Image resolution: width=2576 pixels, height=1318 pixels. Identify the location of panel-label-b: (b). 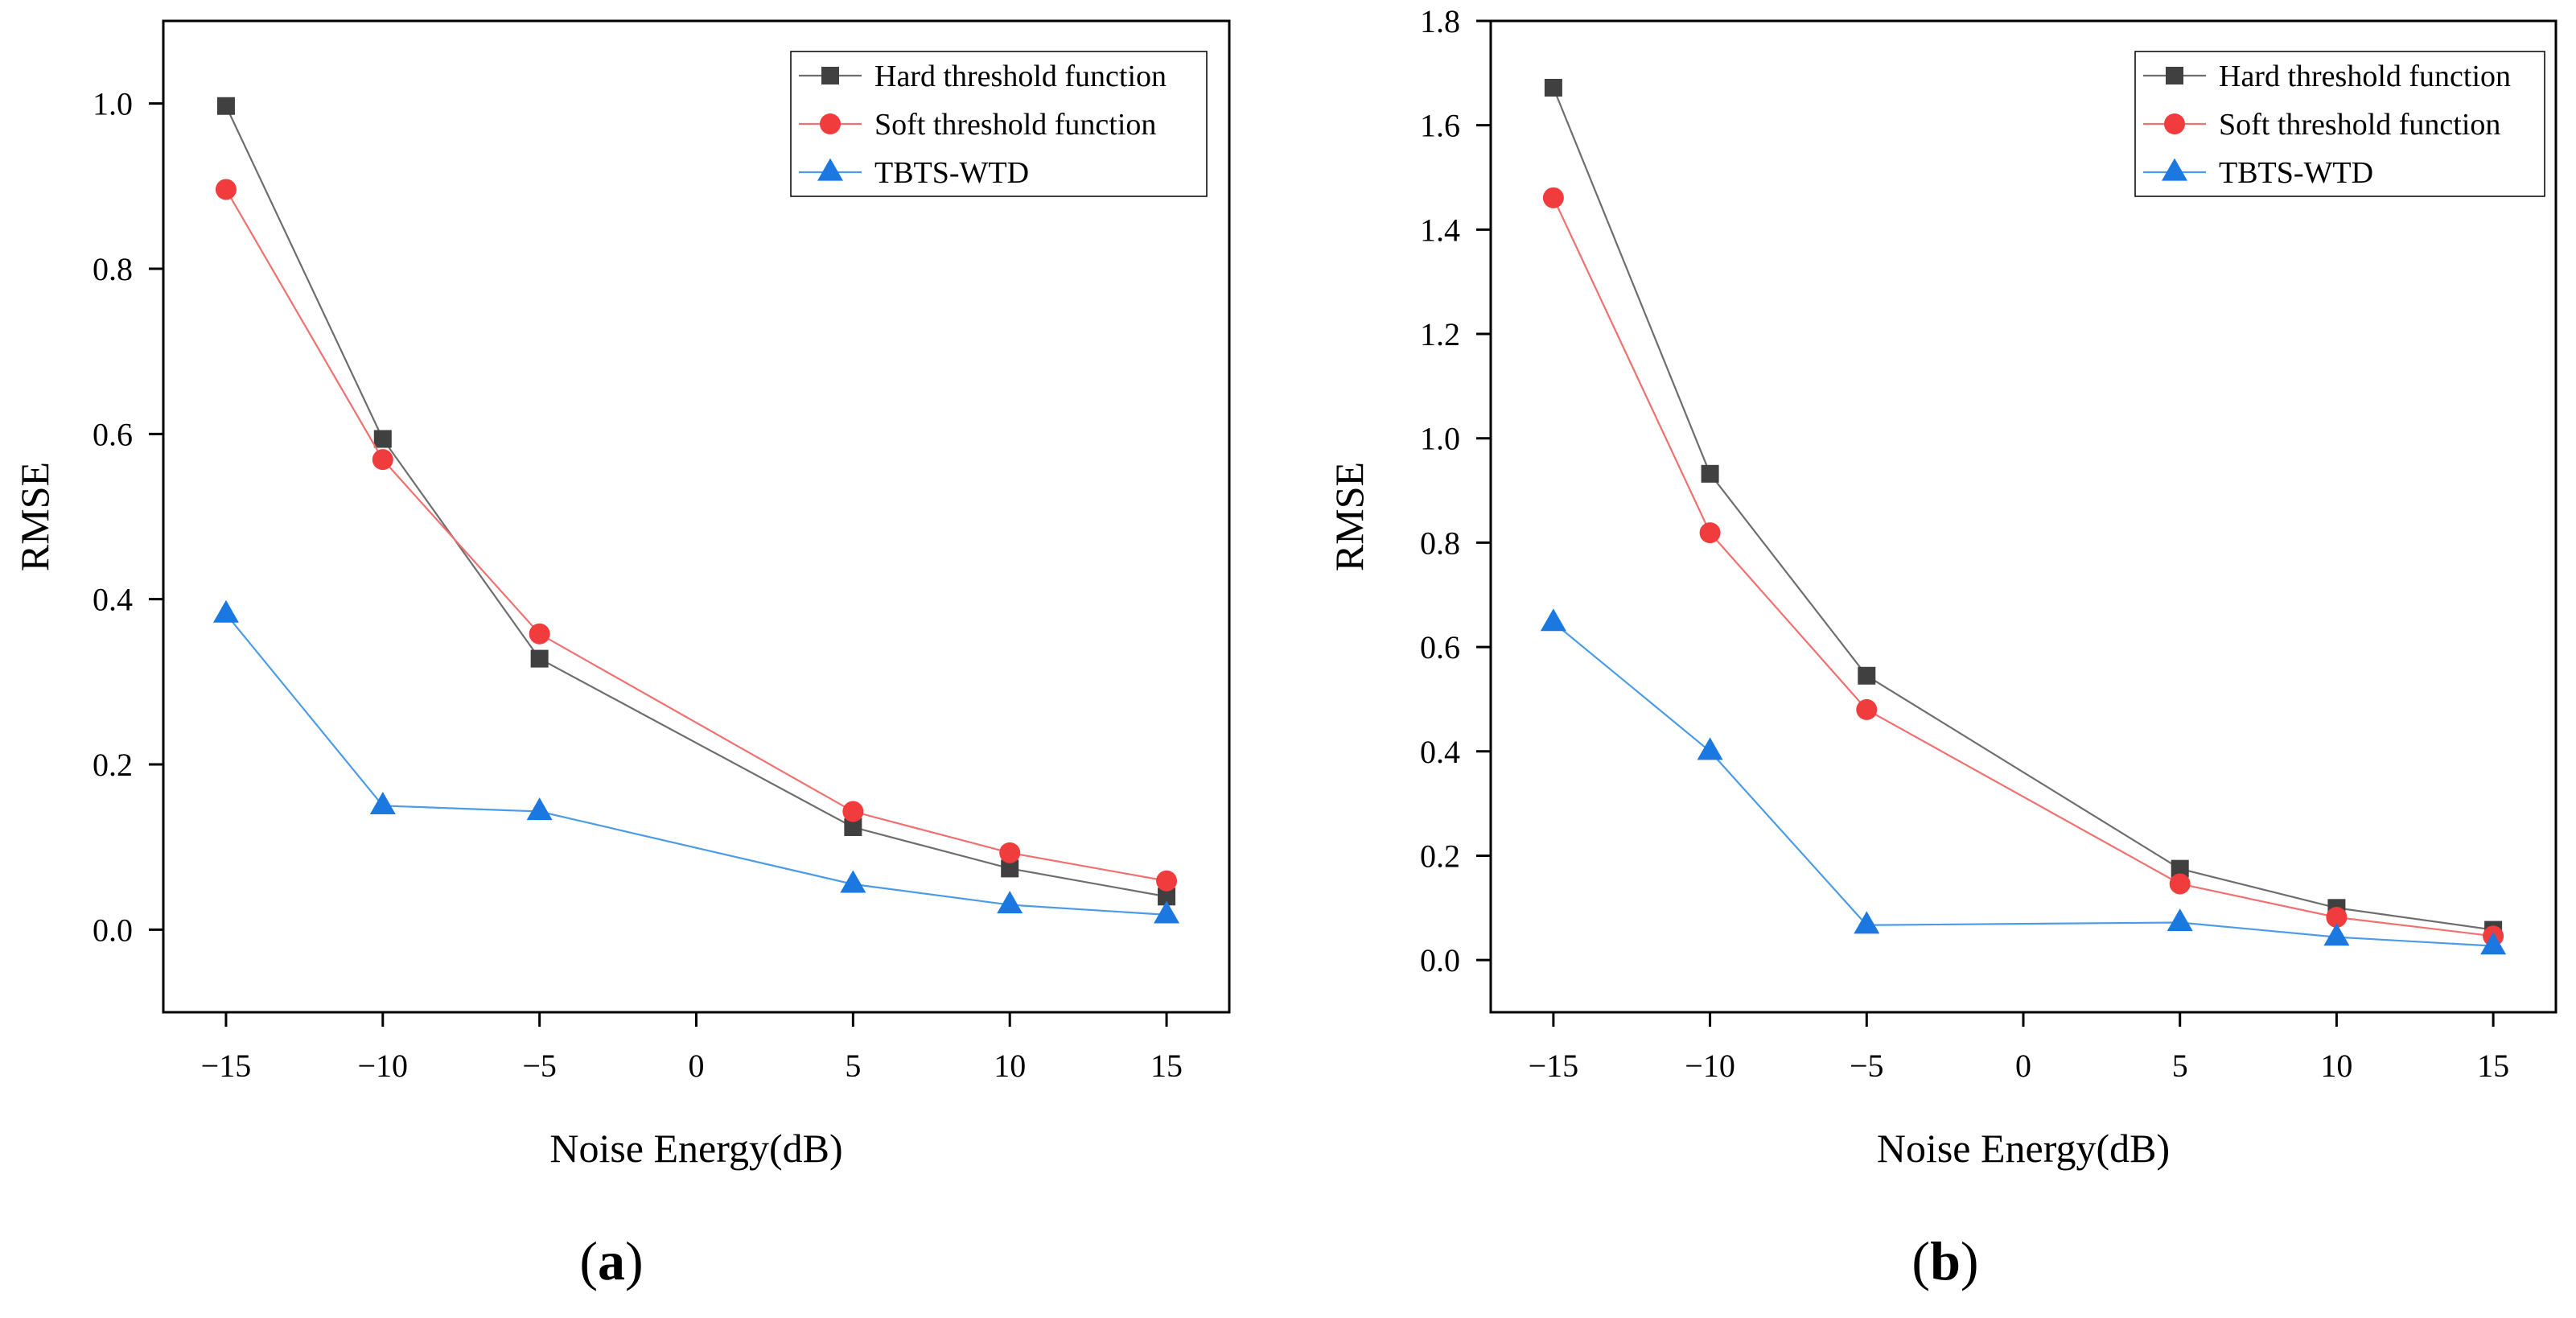
(1944, 1260).